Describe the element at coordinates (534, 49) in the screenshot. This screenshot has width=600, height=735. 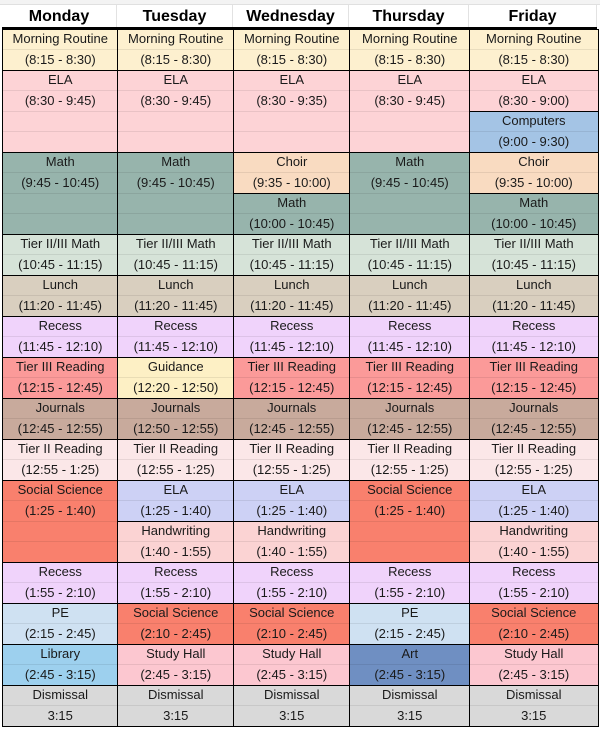
I see `schedule-block-friday-morning-routine: Morning Routine (8:15 - 8:30)` at that location.